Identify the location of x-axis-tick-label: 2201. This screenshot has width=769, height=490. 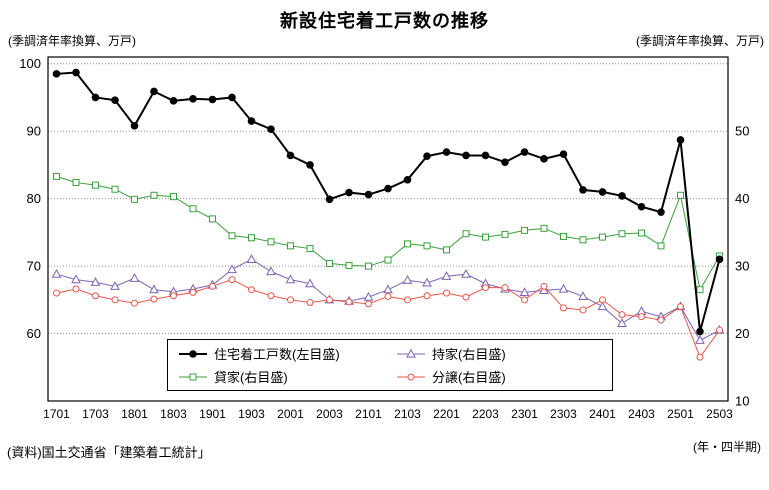
(446, 414).